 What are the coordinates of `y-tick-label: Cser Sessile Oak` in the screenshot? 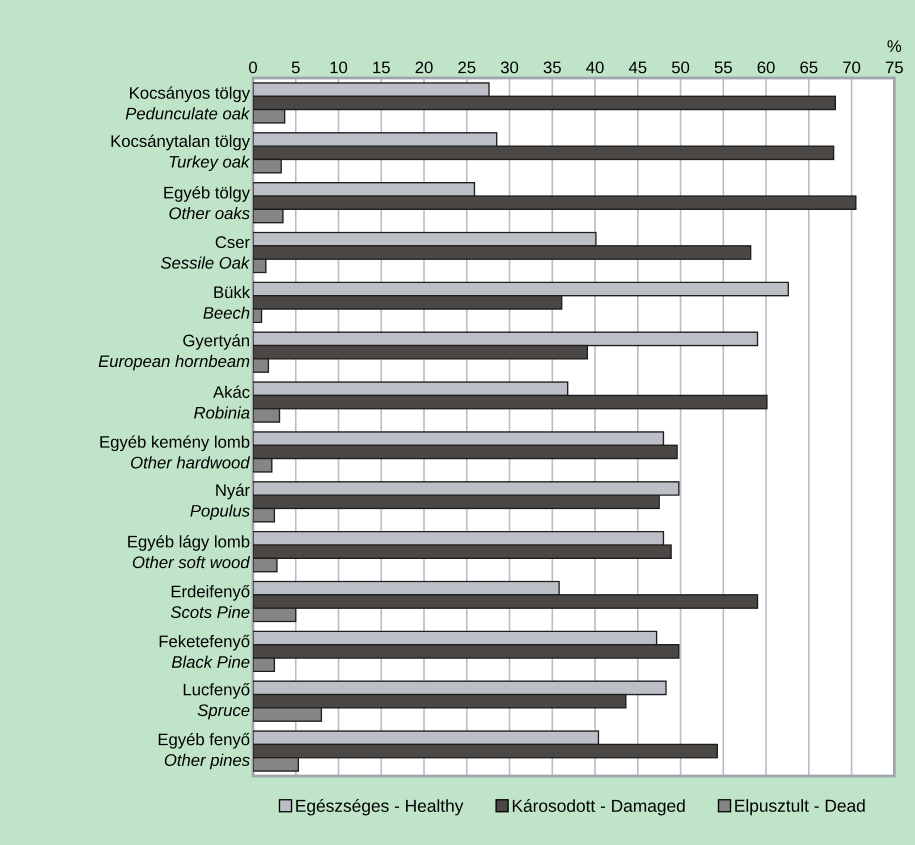 It's located at (205, 252).